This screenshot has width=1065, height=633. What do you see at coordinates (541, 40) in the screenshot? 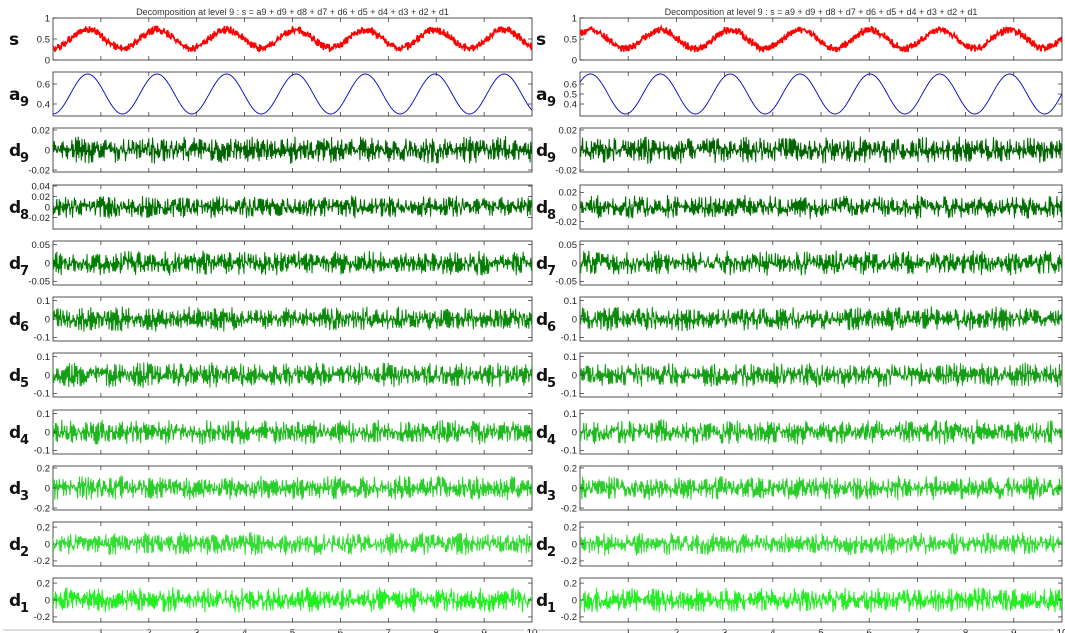
I see `row-label: s` at bounding box center [541, 40].